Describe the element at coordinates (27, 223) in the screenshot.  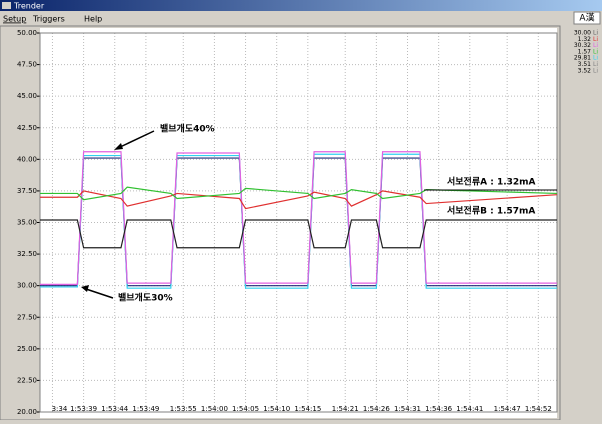
I see `y-tick-label: 35.00` at that location.